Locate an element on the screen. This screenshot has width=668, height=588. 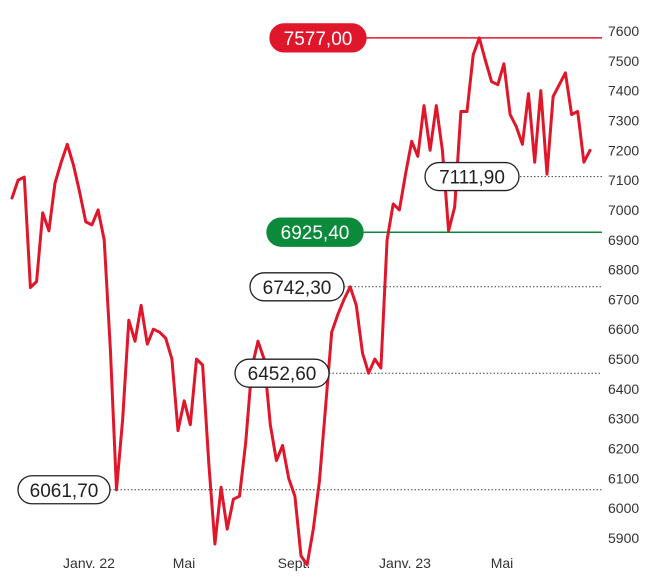
level-value-label: 7111,90 is located at coordinates (472, 176).